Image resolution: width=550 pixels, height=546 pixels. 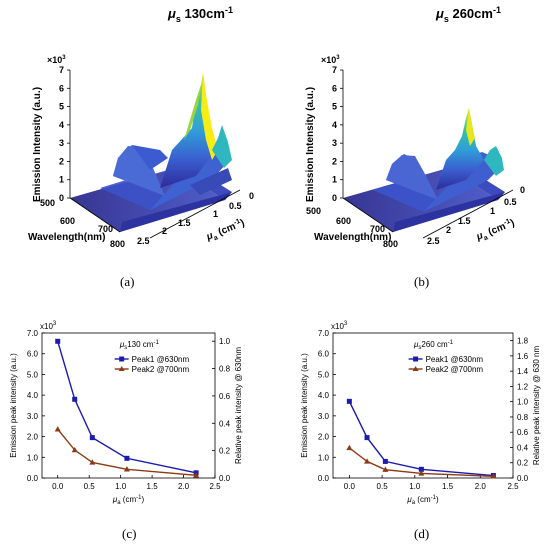 I want to click on panel-b-ztick-label: 5, so click(x=334, y=107).